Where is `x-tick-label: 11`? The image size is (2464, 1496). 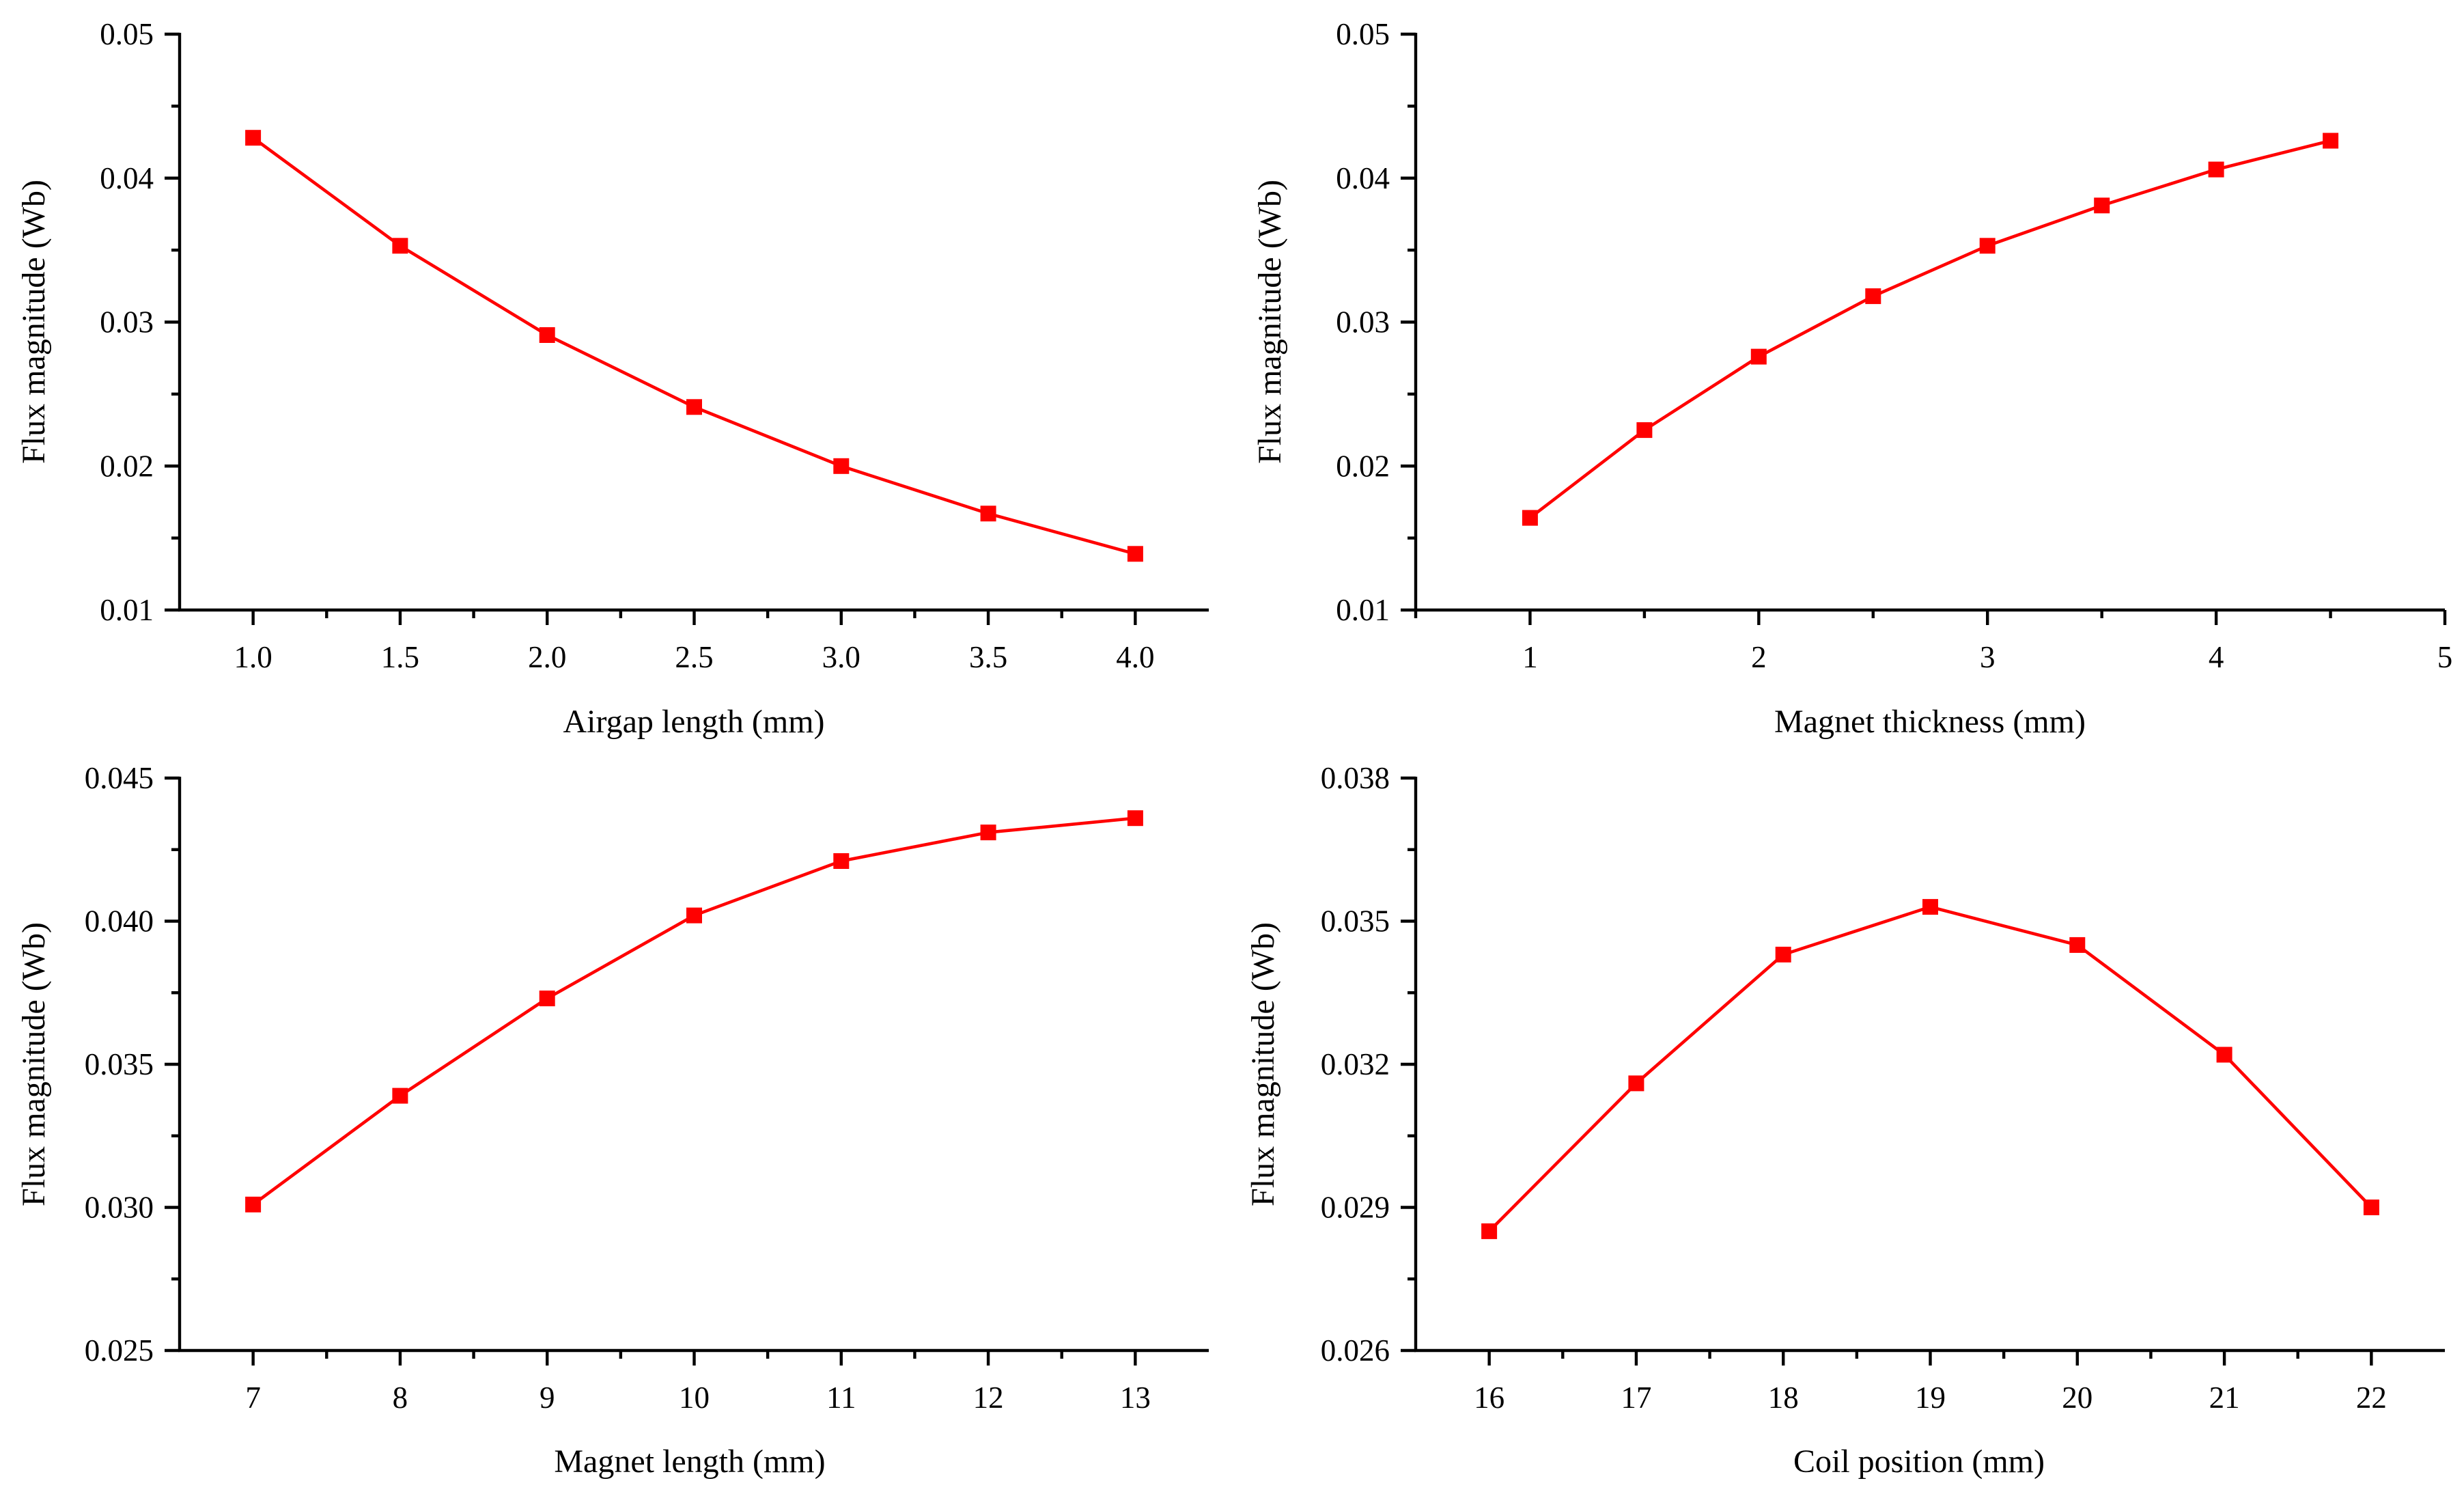 x-tick-label: 11 is located at coordinates (841, 1398).